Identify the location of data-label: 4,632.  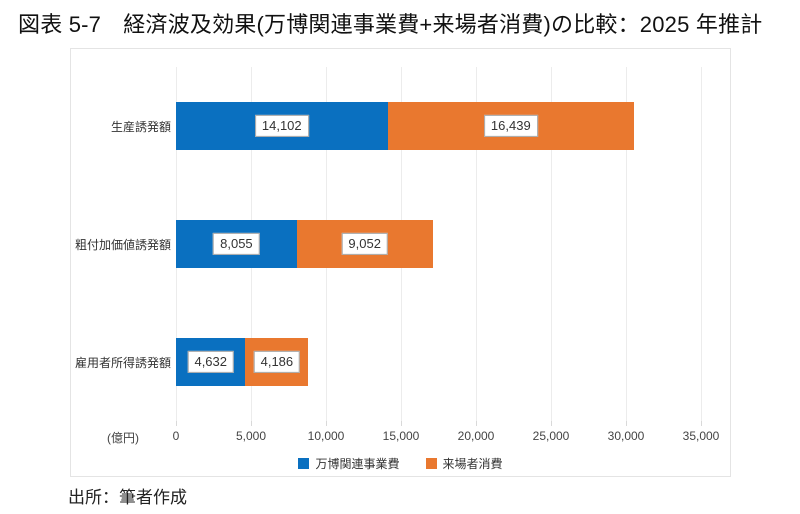
(211, 362).